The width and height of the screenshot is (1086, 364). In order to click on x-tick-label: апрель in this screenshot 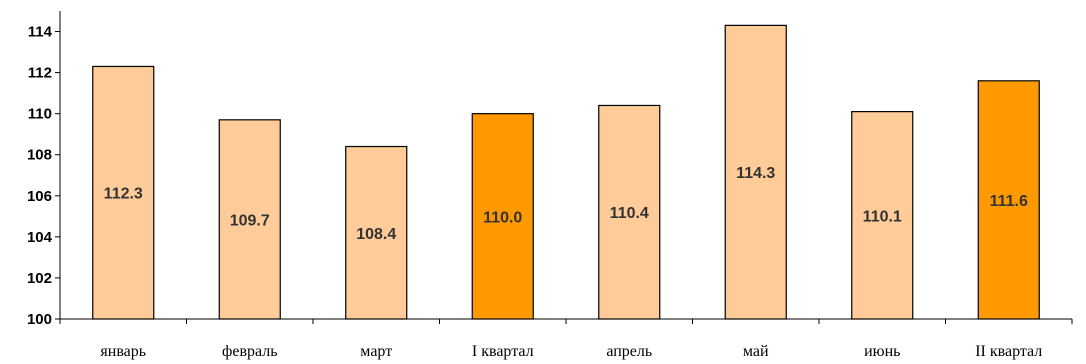, I will do `click(629, 351)`.